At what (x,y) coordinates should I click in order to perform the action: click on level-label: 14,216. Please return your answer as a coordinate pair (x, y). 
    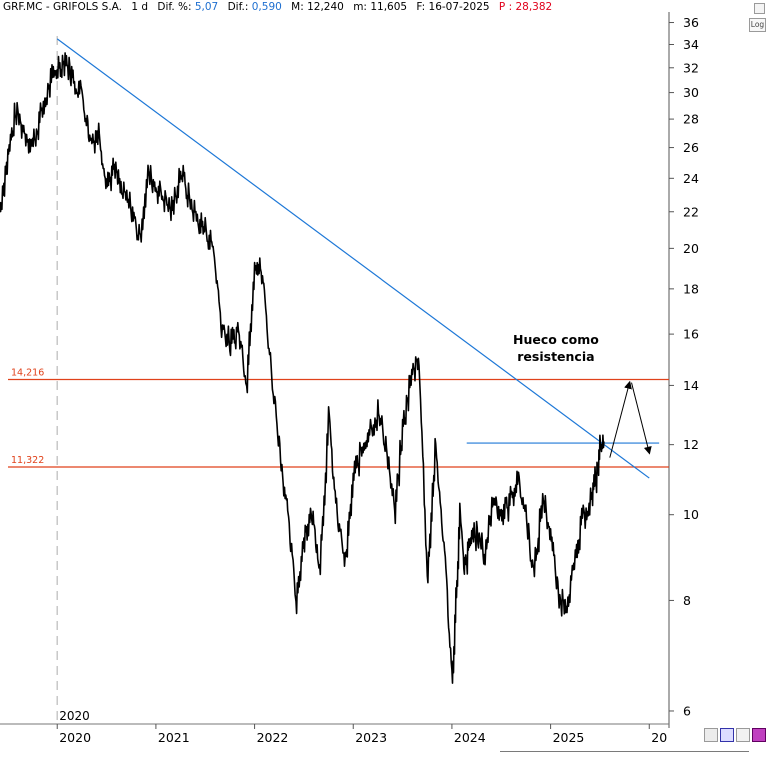
    Looking at the image, I should click on (27, 373).